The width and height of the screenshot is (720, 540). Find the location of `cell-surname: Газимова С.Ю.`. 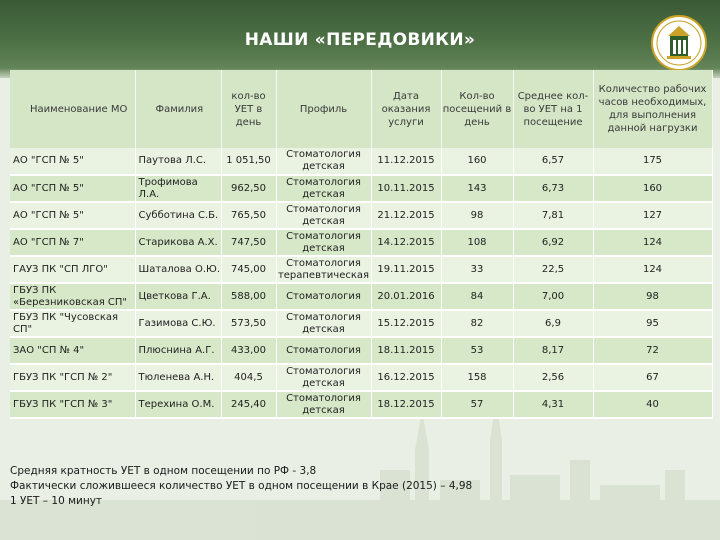

cell-surname: Газимова С.Ю. is located at coordinates (178, 324).